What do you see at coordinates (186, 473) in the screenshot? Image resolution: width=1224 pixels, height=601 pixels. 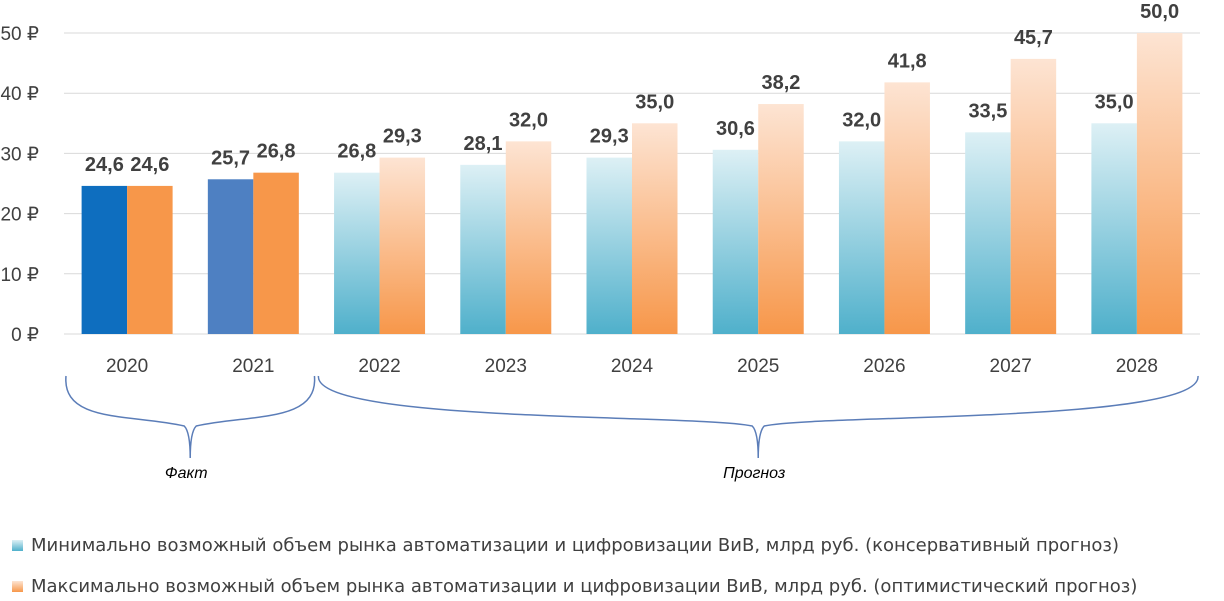 I see `bracket-label-0: Факт` at bounding box center [186, 473].